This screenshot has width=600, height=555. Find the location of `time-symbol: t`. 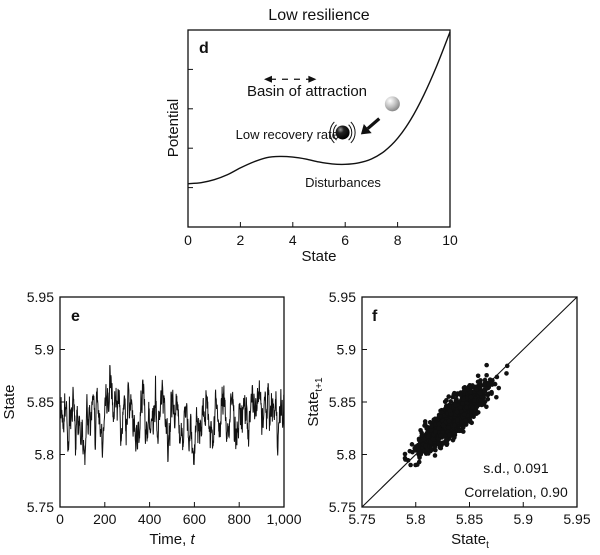

time-symbol: t is located at coordinates (192, 539).